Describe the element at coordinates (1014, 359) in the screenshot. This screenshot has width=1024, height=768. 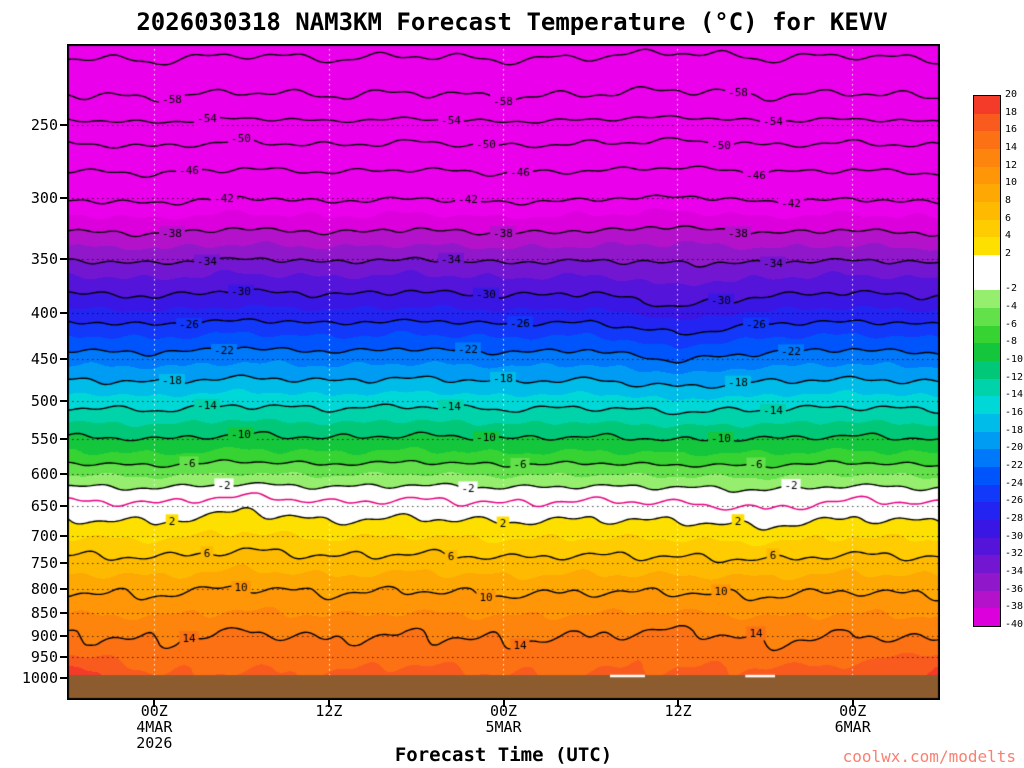
I see `colorbar-tick-label: -10` at that location.